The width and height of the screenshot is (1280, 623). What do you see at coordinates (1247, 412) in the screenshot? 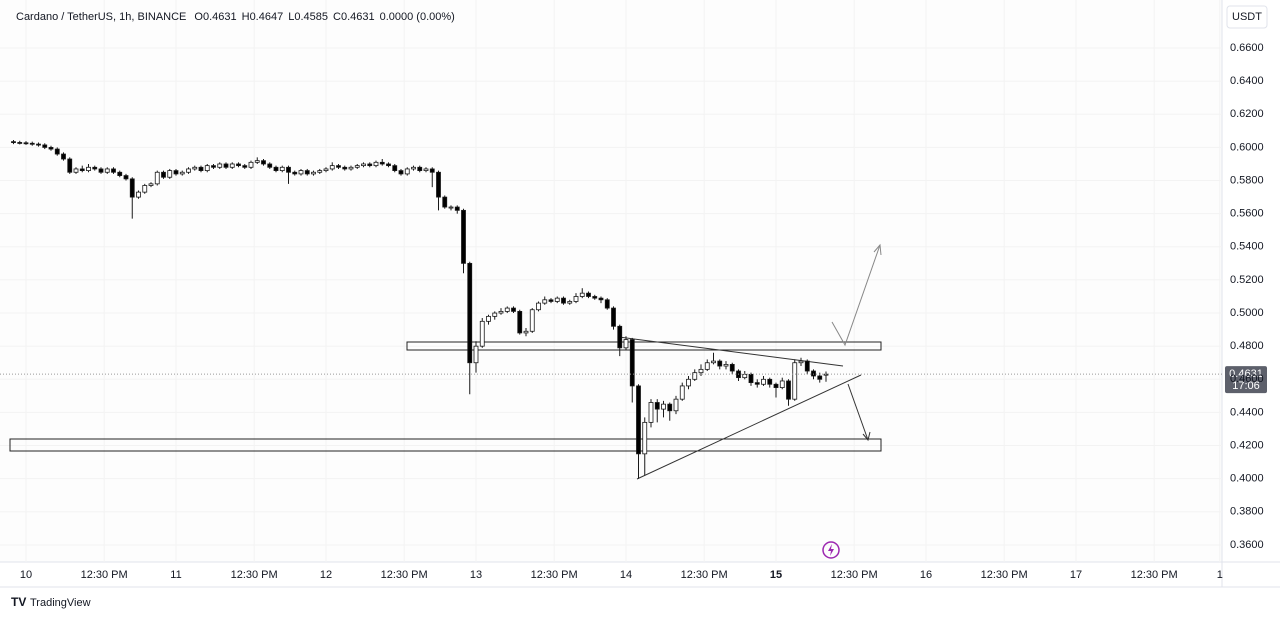
I see `y-tick-label: 0.4400` at bounding box center [1247, 412].